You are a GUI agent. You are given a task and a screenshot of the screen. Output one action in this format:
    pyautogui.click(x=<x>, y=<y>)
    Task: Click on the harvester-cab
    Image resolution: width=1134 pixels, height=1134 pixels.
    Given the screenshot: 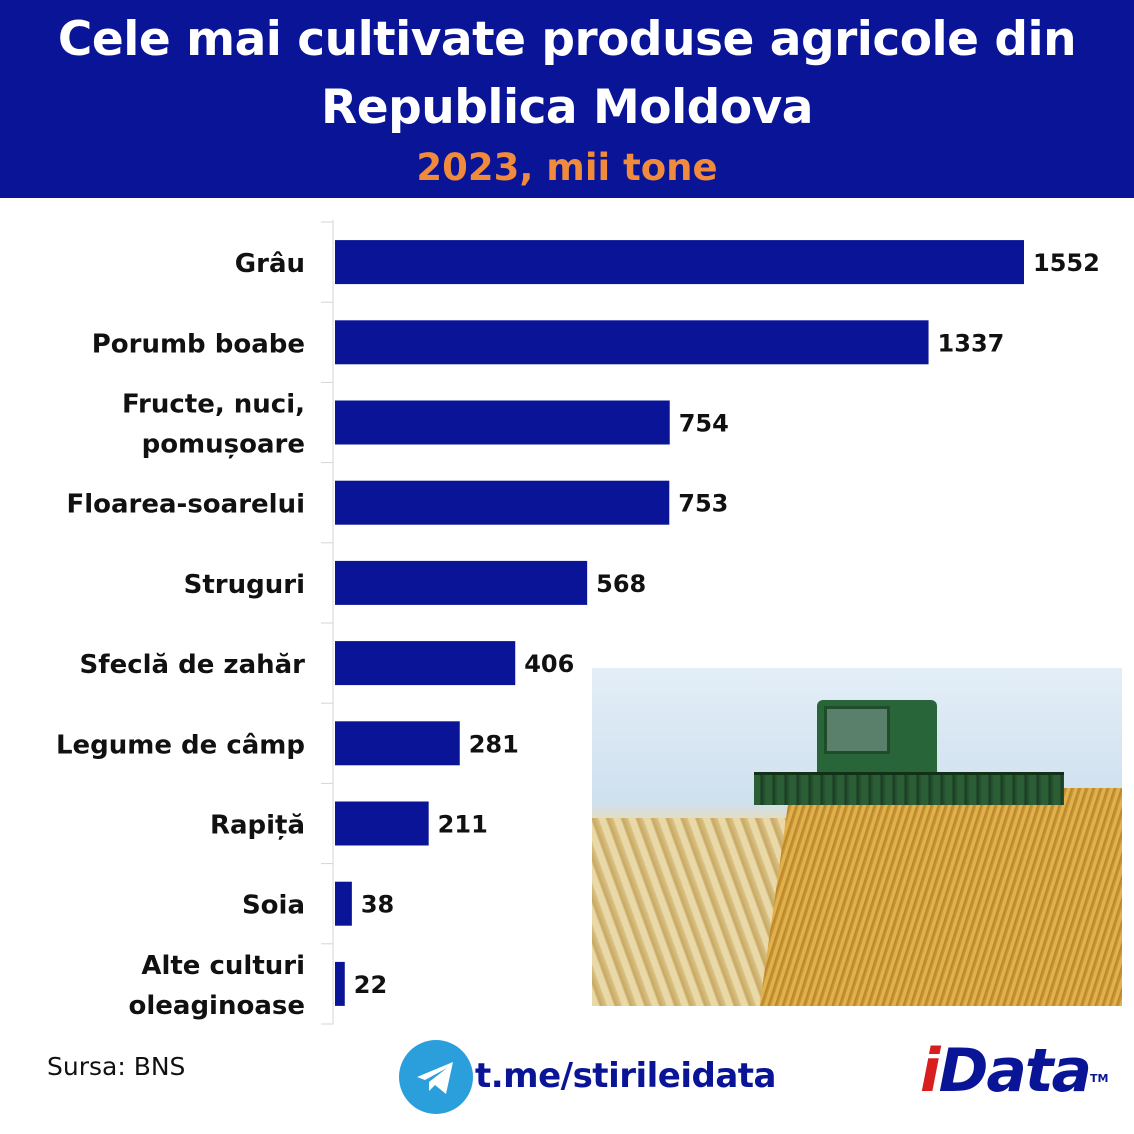 What is the action you would take?
    pyautogui.click(x=857, y=730)
    